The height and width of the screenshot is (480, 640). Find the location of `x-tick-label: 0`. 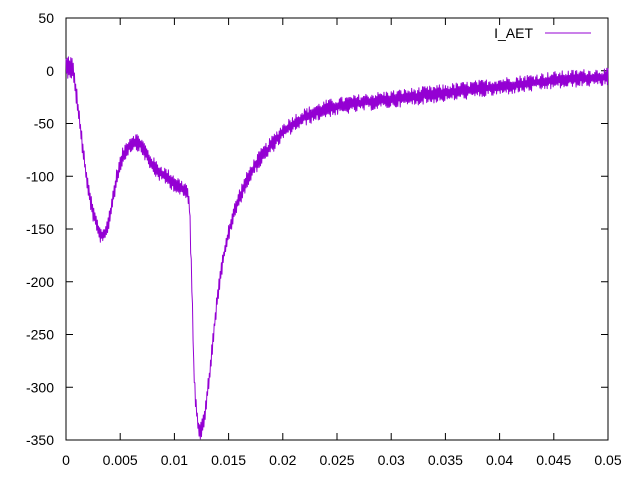

x-tick-label: 0 is located at coordinates (66, 460).